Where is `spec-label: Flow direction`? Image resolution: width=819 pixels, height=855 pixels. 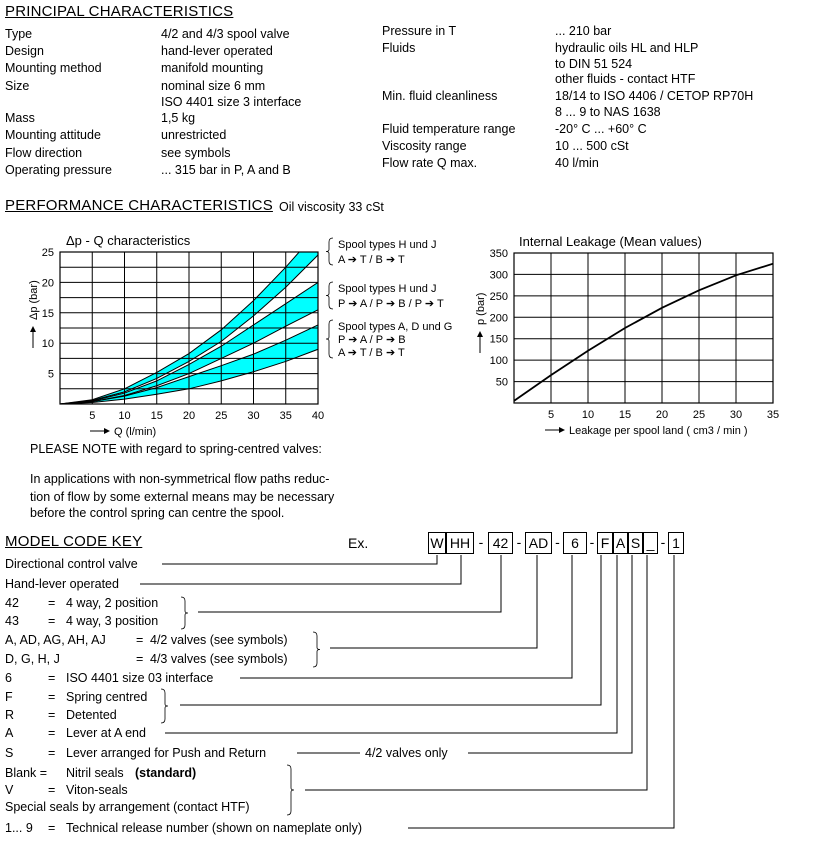 spec-label: Flow direction is located at coordinates (44, 153).